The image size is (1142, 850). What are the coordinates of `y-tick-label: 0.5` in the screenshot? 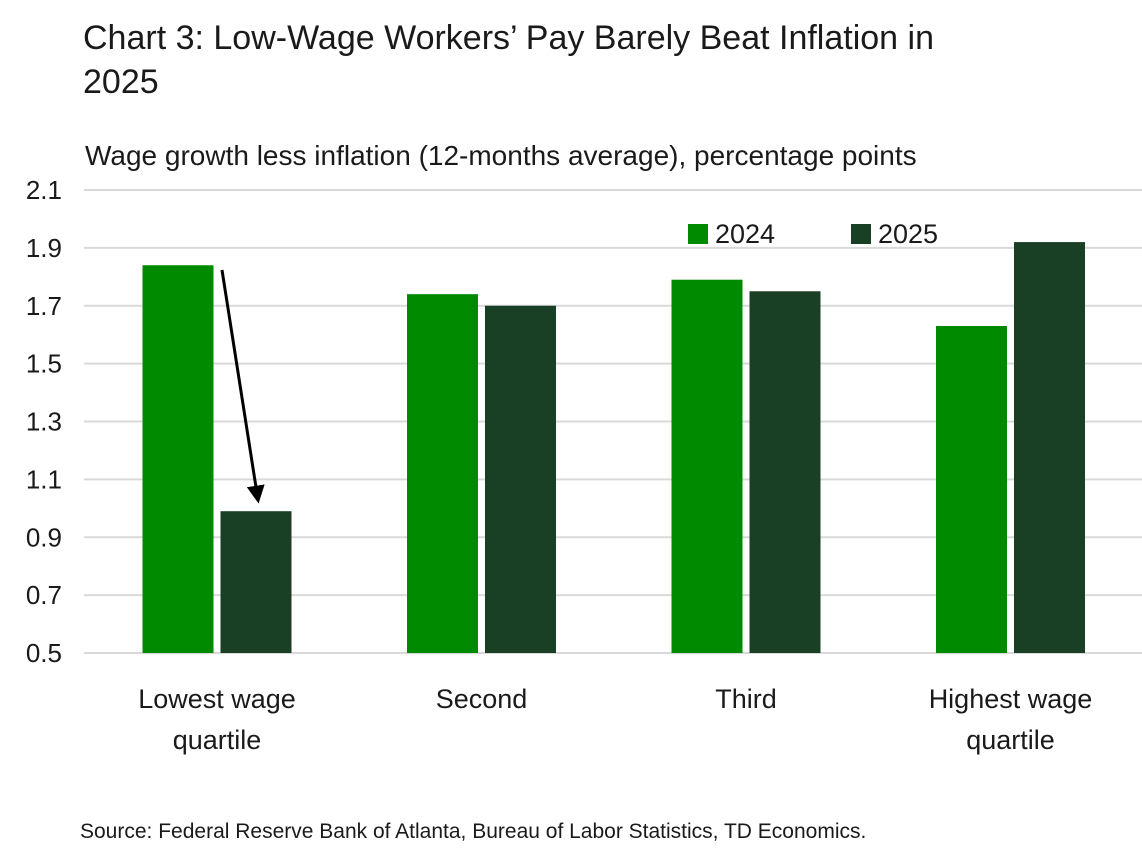 It's located at (44, 653).